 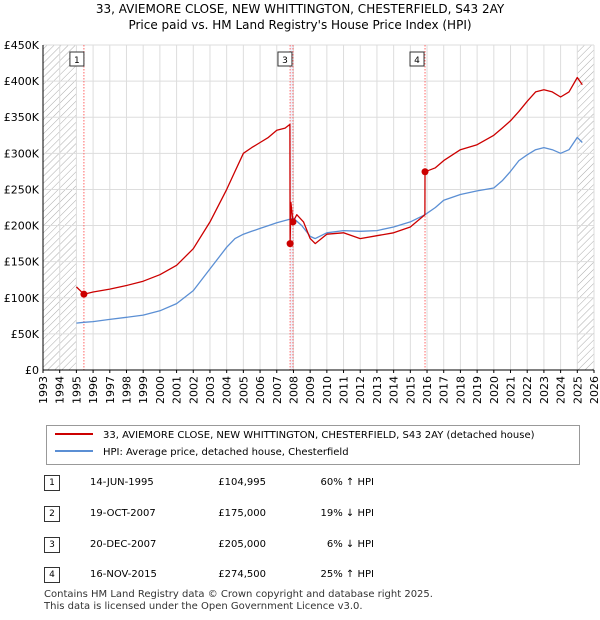 I want to click on y-tick-label: £150K, so click(x=22, y=262).